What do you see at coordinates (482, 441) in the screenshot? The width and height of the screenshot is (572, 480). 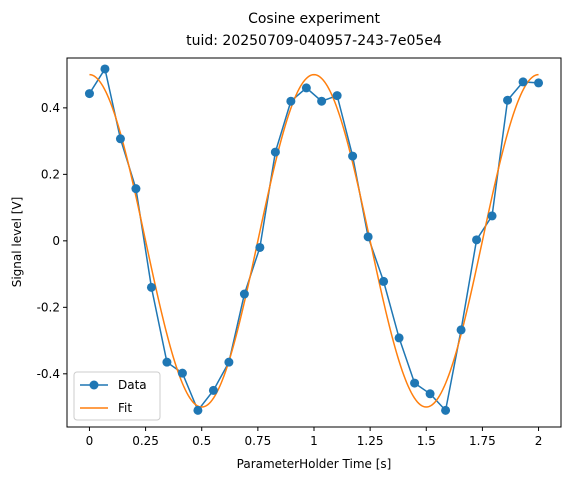 I see `x-tick-label: 1.75` at bounding box center [482, 441].